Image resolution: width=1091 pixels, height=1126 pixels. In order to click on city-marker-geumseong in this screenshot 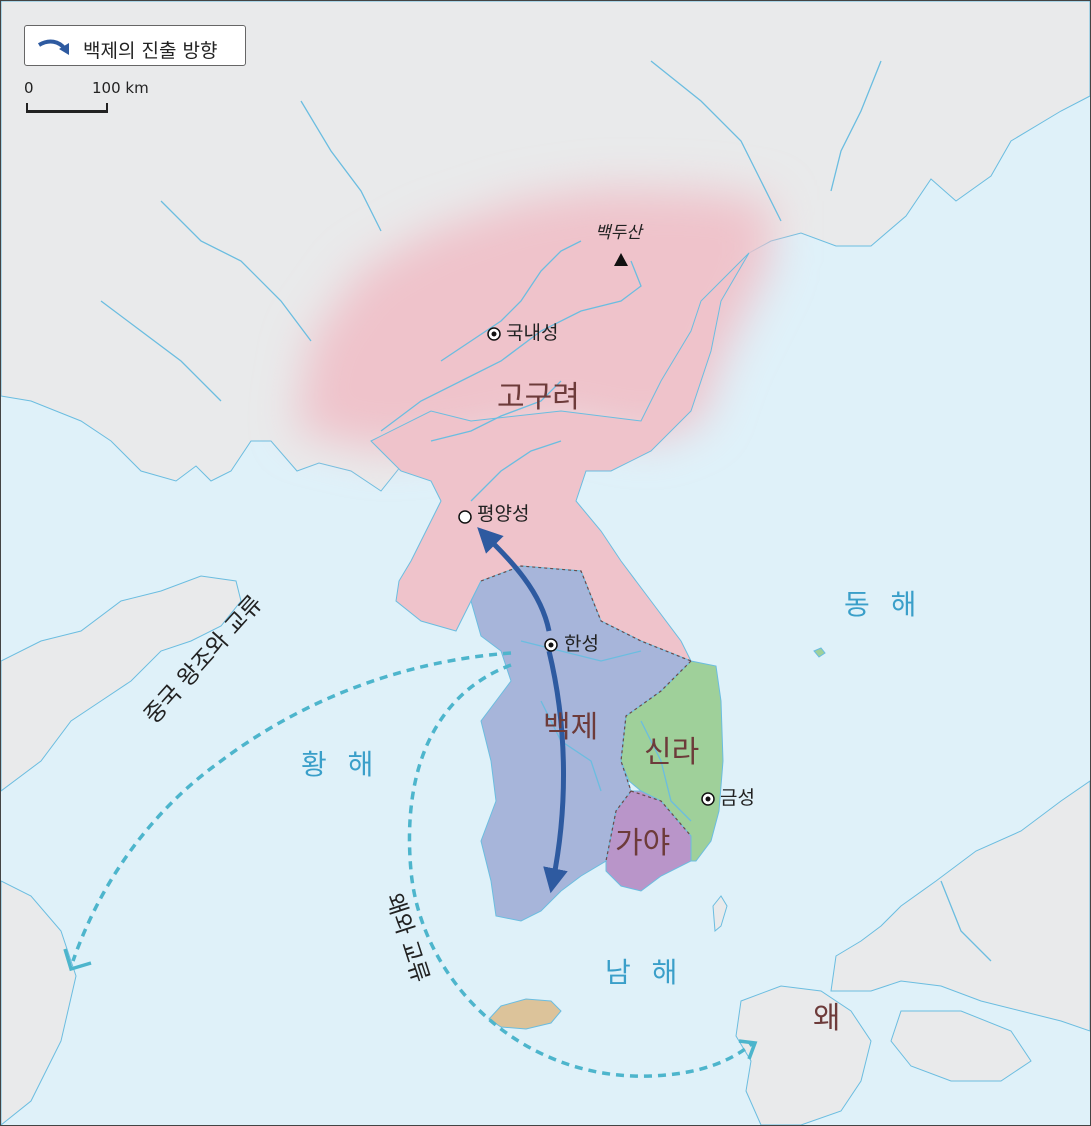, I will do `click(708, 799)`.